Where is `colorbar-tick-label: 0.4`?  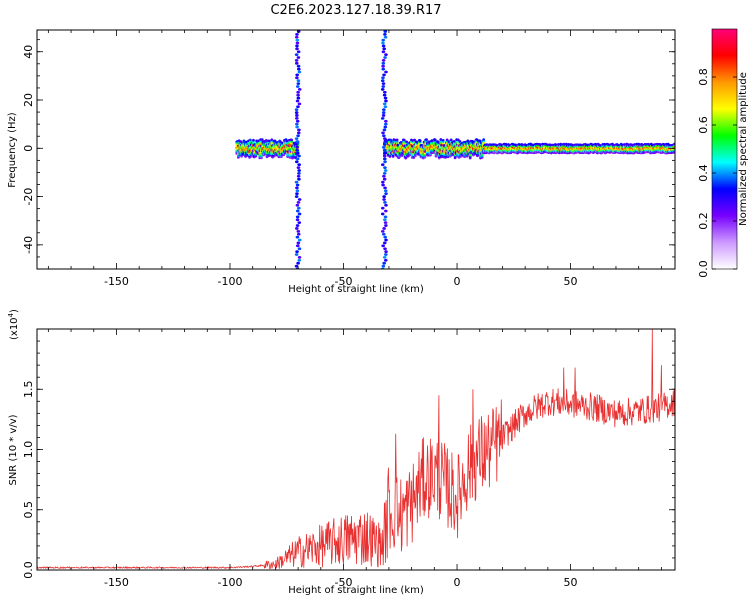
colorbar-tick-label: 0.4 is located at coordinates (703, 173).